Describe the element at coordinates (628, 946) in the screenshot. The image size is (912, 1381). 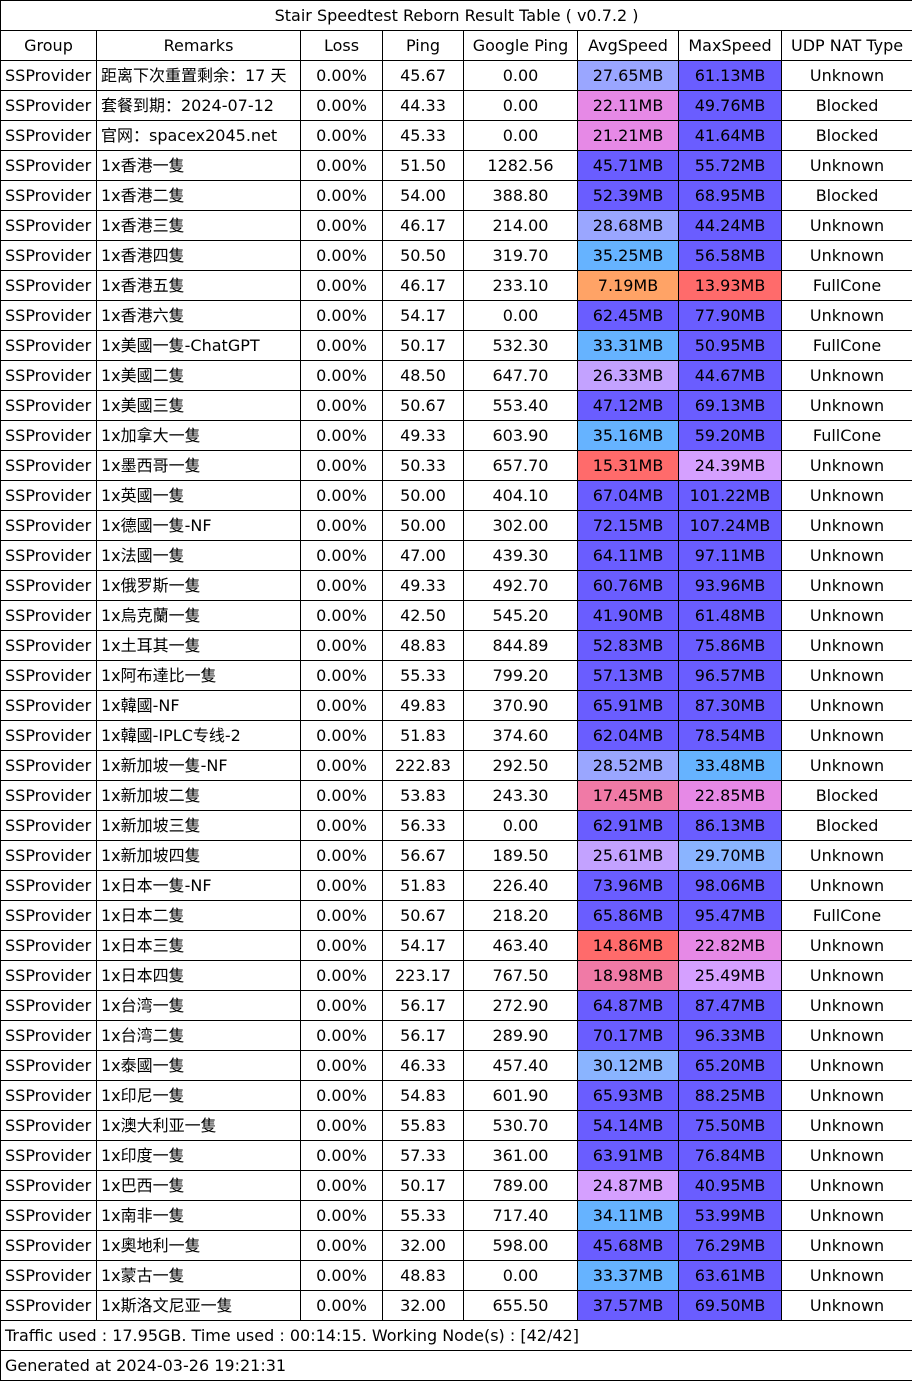
I see `cell-avg-speed: 14.86MB` at that location.